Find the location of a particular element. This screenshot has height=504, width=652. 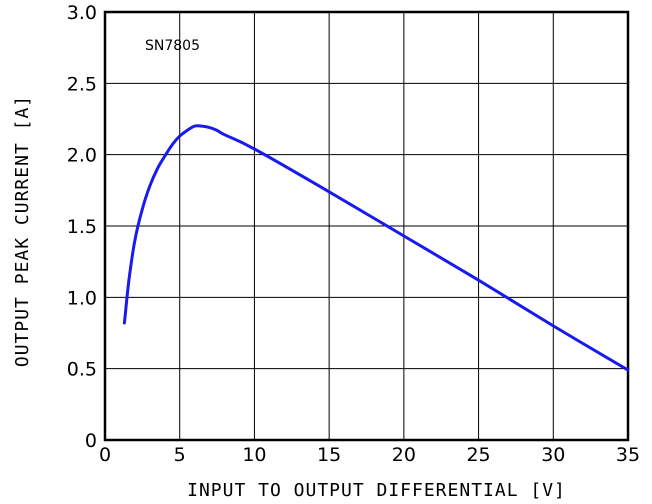

y-tick-label: 3.0 is located at coordinates (82, 13).